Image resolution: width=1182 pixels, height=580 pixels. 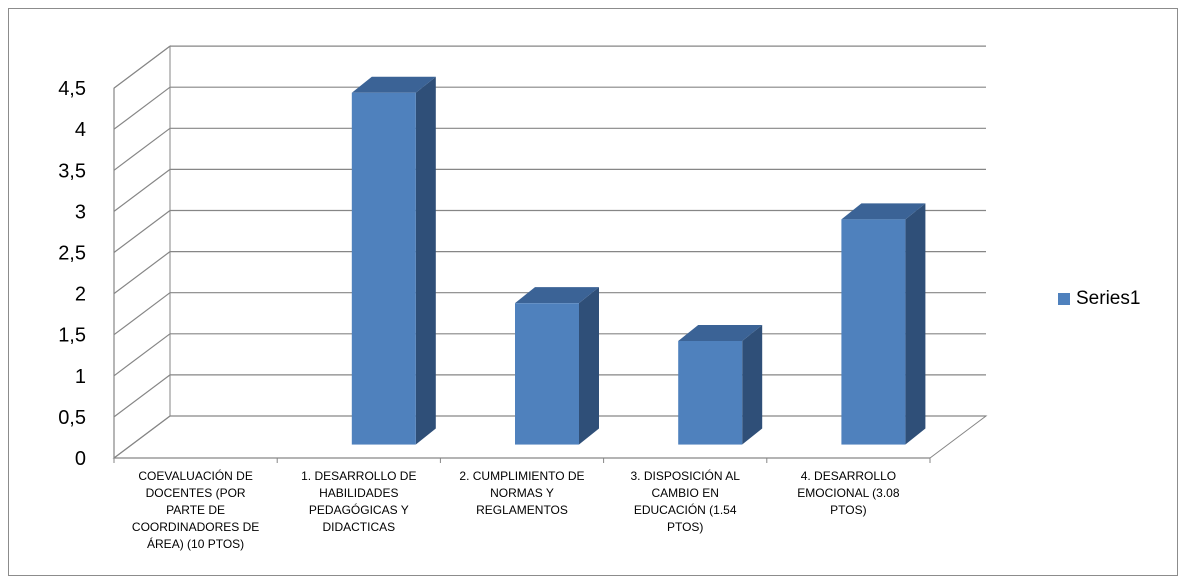 What do you see at coordinates (72, 171) in the screenshot?
I see `y-tick-label: 3,5` at bounding box center [72, 171].